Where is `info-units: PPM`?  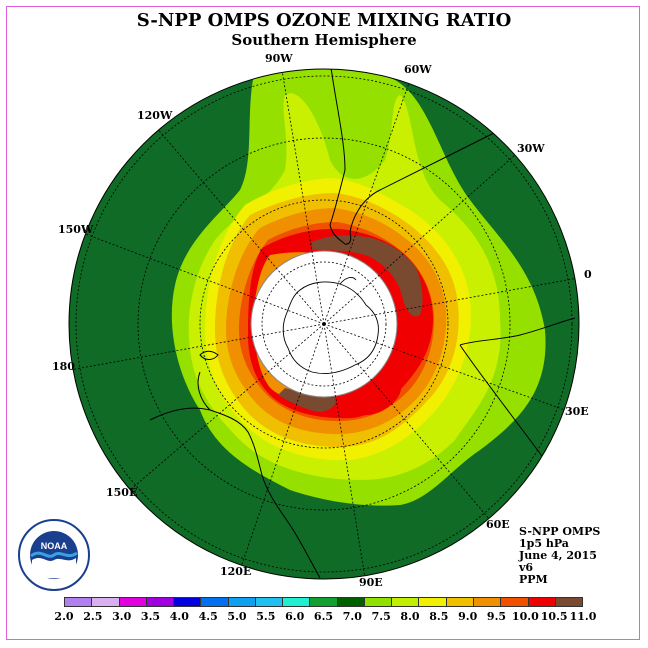
info-units: PPM is located at coordinates (533, 579).